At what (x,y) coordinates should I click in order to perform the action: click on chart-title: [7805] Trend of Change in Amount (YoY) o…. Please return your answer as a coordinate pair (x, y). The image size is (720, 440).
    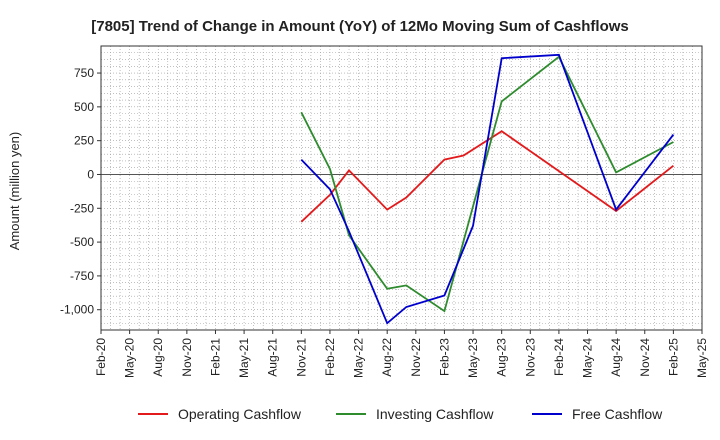
    Looking at the image, I should click on (360, 26).